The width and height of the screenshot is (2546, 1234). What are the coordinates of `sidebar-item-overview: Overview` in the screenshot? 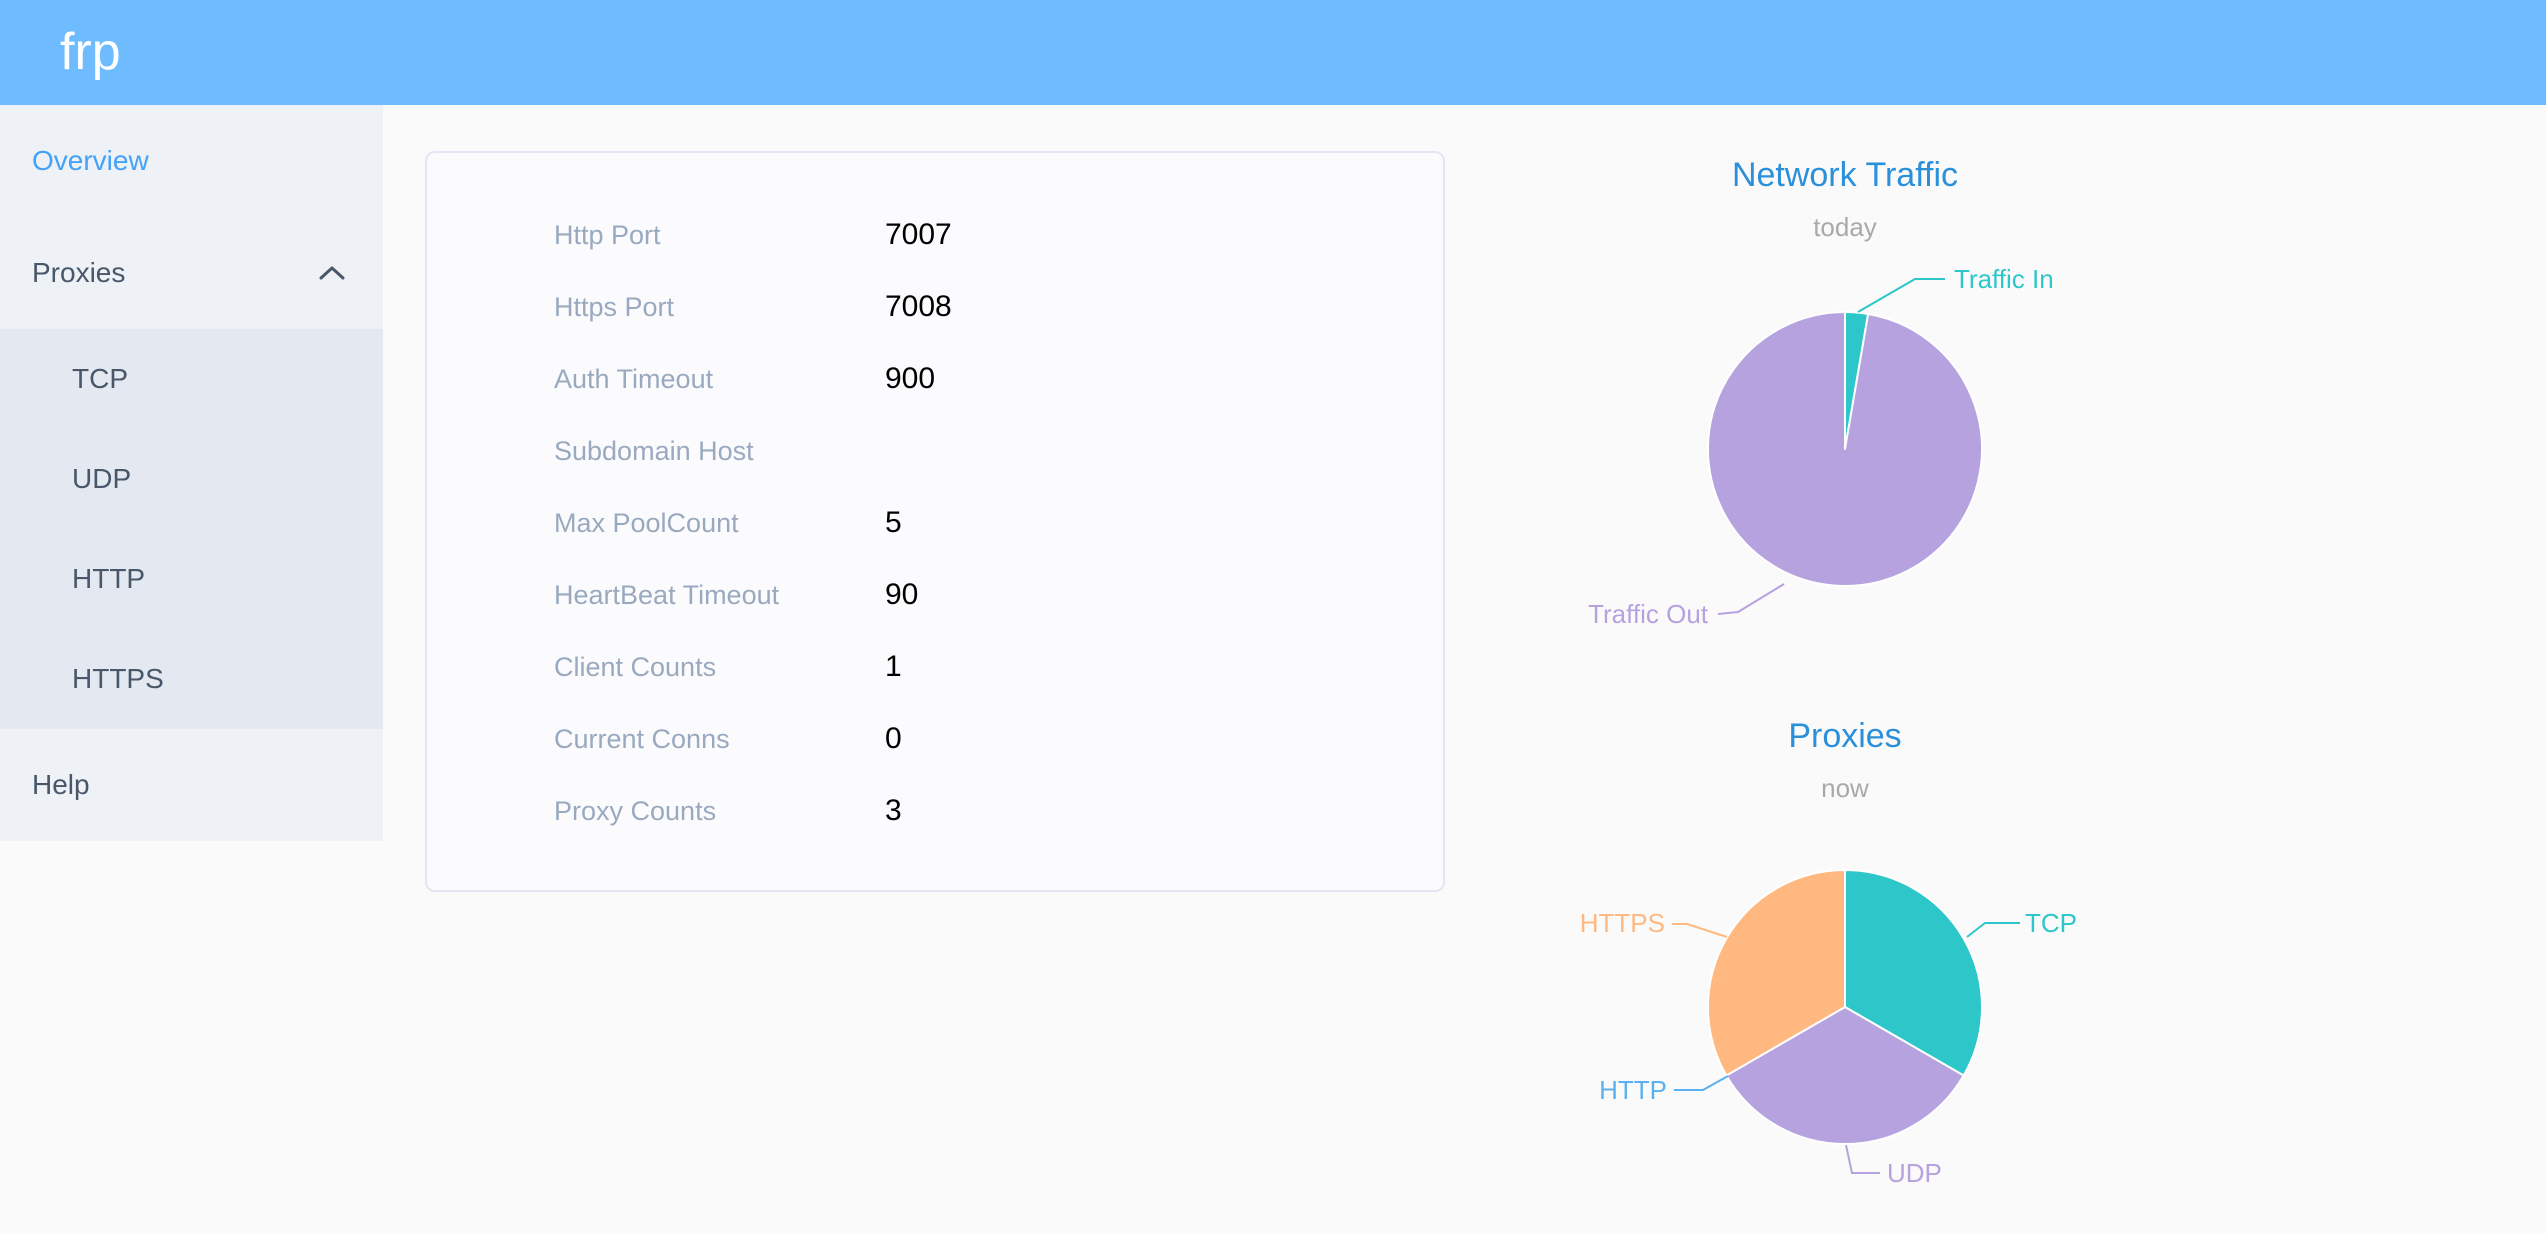 It's located at (90, 160).